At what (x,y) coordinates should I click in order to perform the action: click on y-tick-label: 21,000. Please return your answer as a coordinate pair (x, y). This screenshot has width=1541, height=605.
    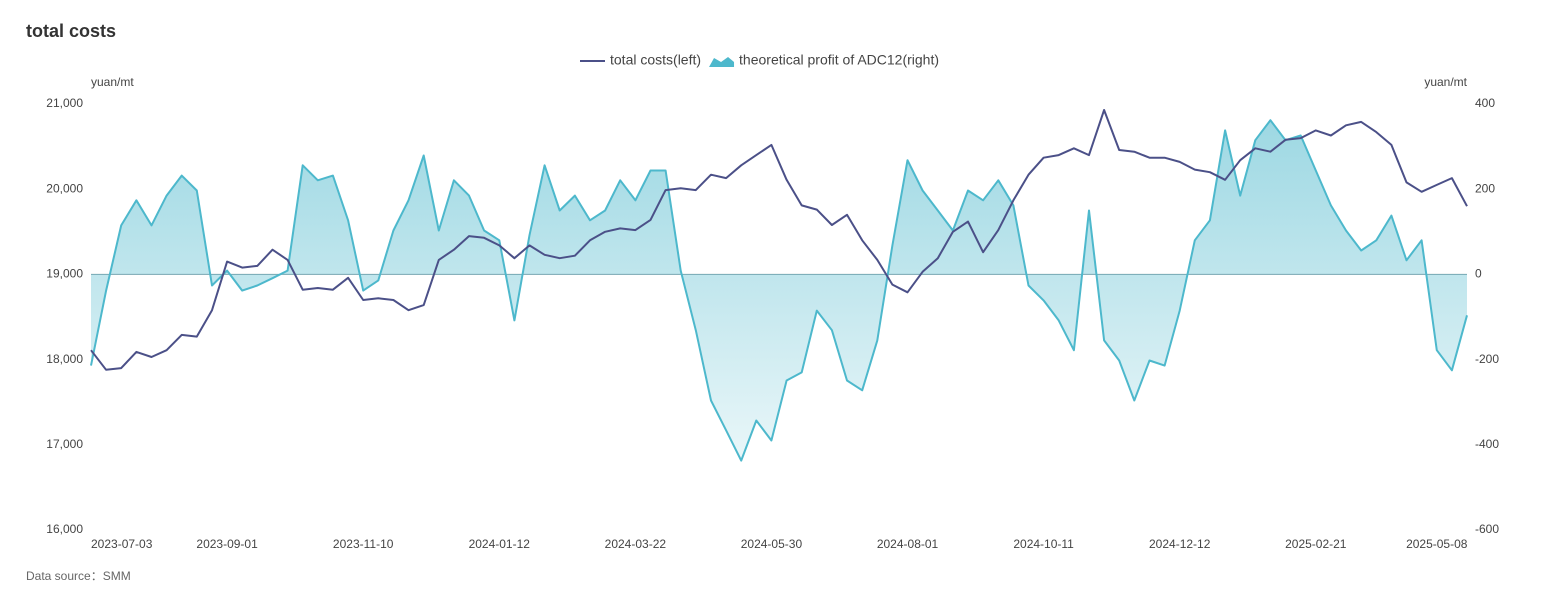
    Looking at the image, I should click on (64, 103).